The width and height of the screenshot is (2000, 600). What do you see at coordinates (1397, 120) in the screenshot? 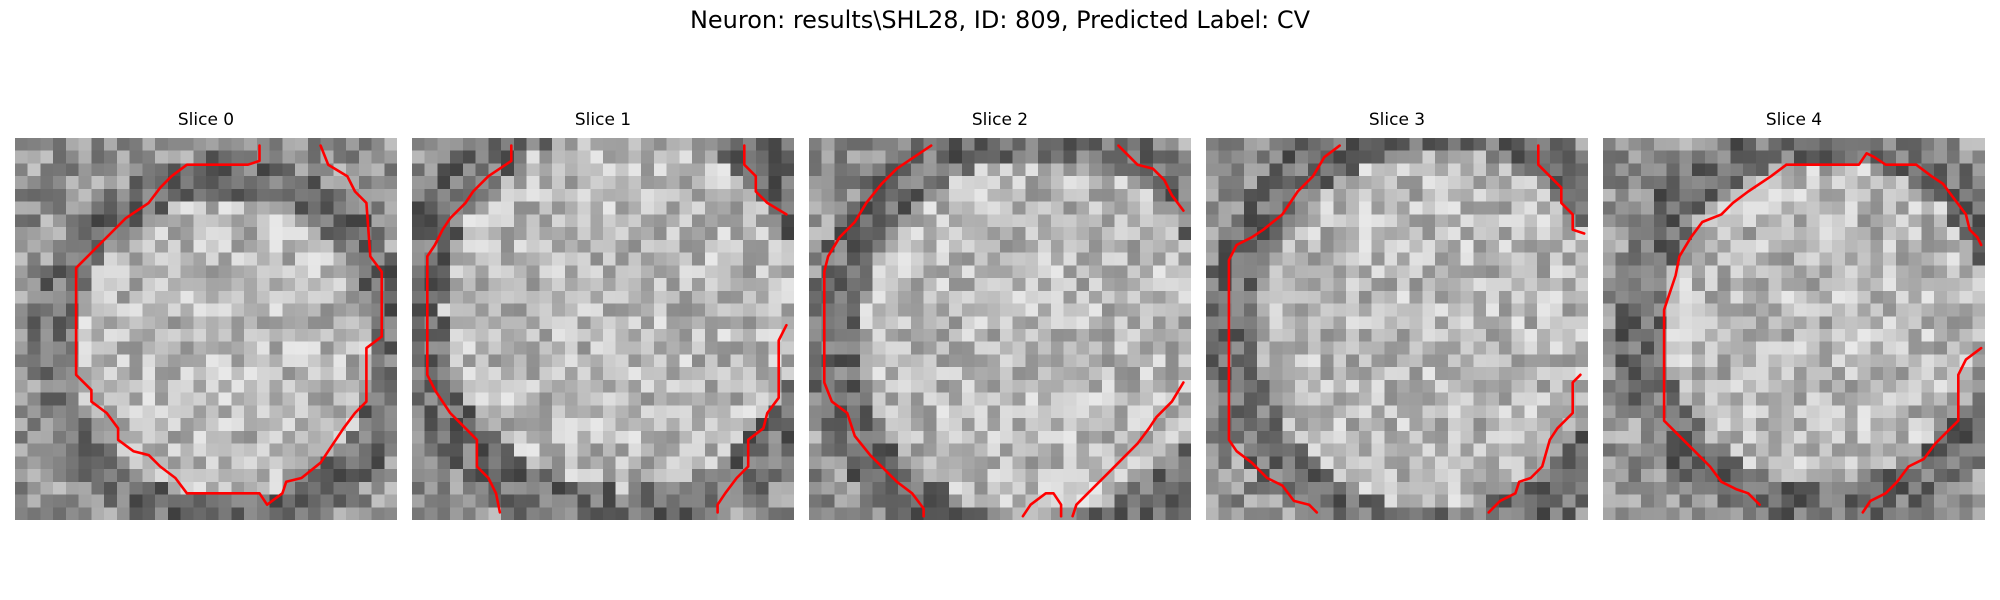
I see `slice-title: Slice 3` at bounding box center [1397, 120].